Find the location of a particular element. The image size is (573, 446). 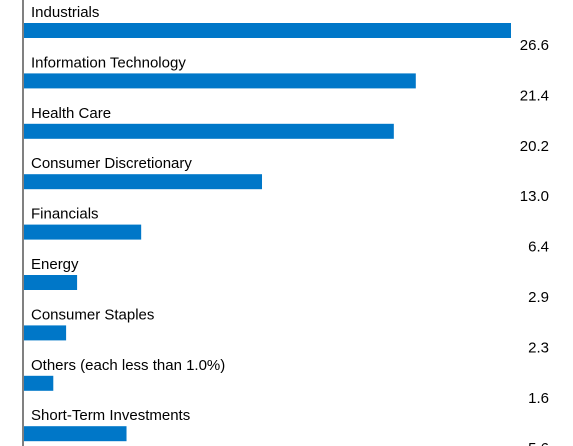

category-label: Health Care is located at coordinates (71, 113).